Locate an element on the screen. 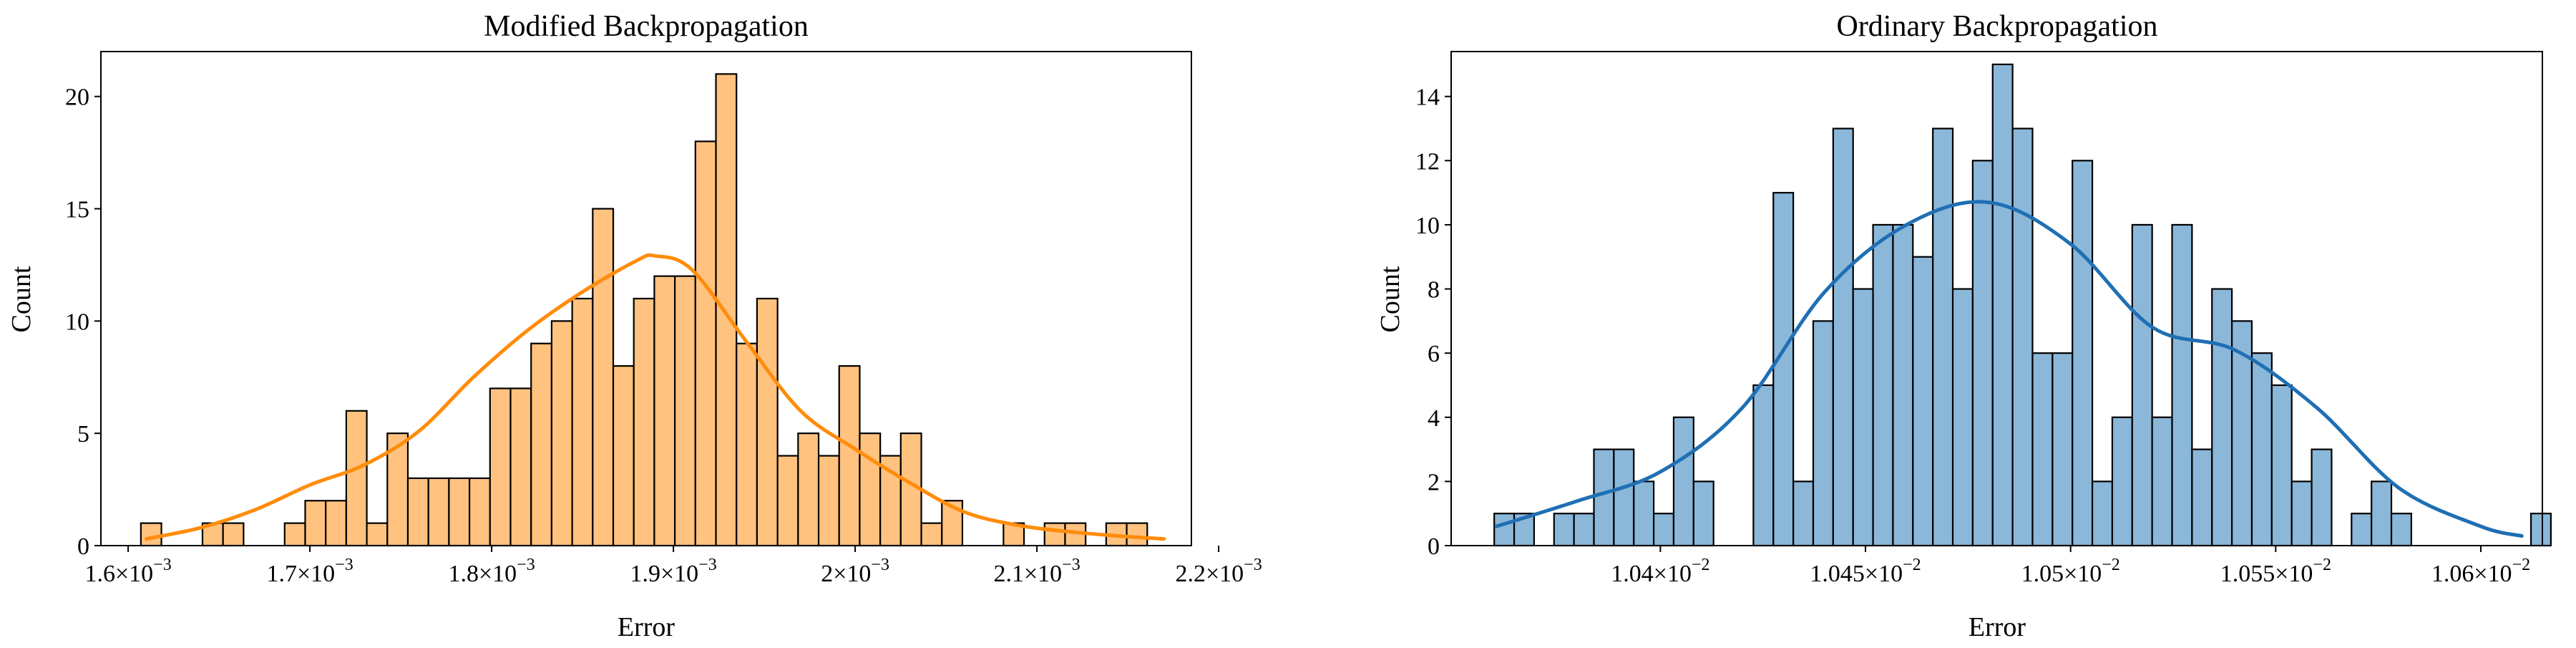 The height and width of the screenshot is (648, 2576). x-tick-label: 1.9×10⁻³ is located at coordinates (673, 572).